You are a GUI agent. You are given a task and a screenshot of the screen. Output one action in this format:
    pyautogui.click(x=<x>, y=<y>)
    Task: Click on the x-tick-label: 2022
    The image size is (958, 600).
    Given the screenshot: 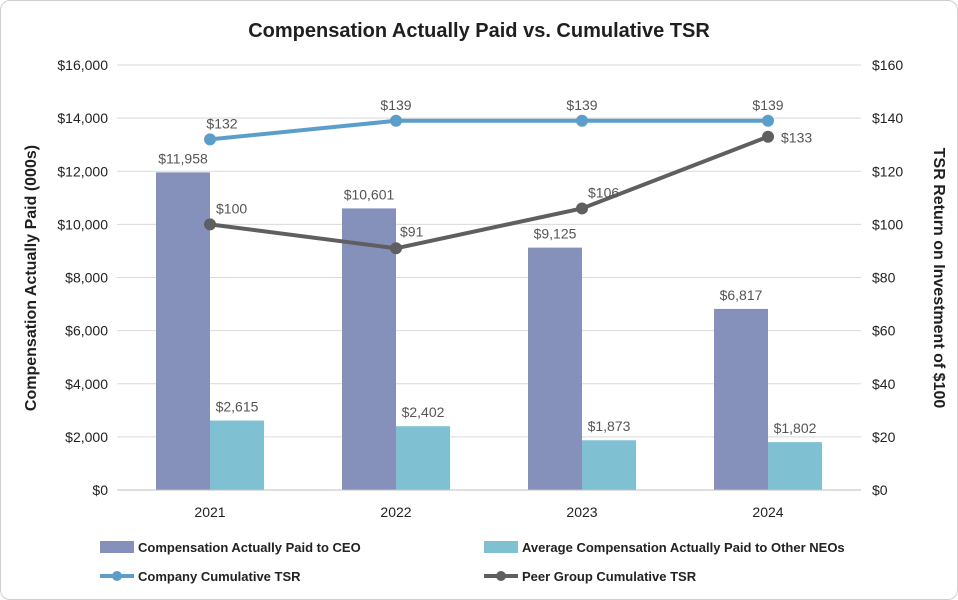 What is the action you would take?
    pyautogui.click(x=395, y=512)
    